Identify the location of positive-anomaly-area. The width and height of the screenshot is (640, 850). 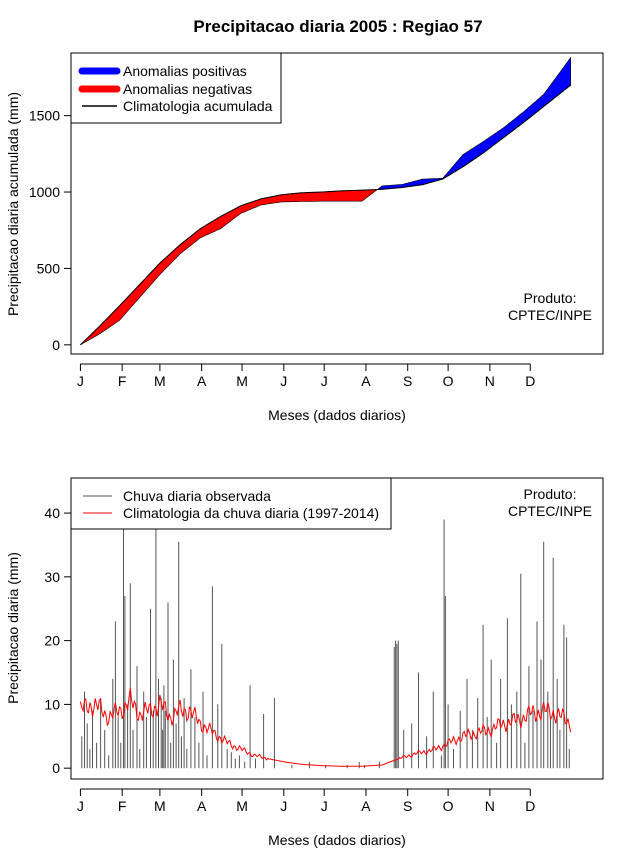
(474, 123).